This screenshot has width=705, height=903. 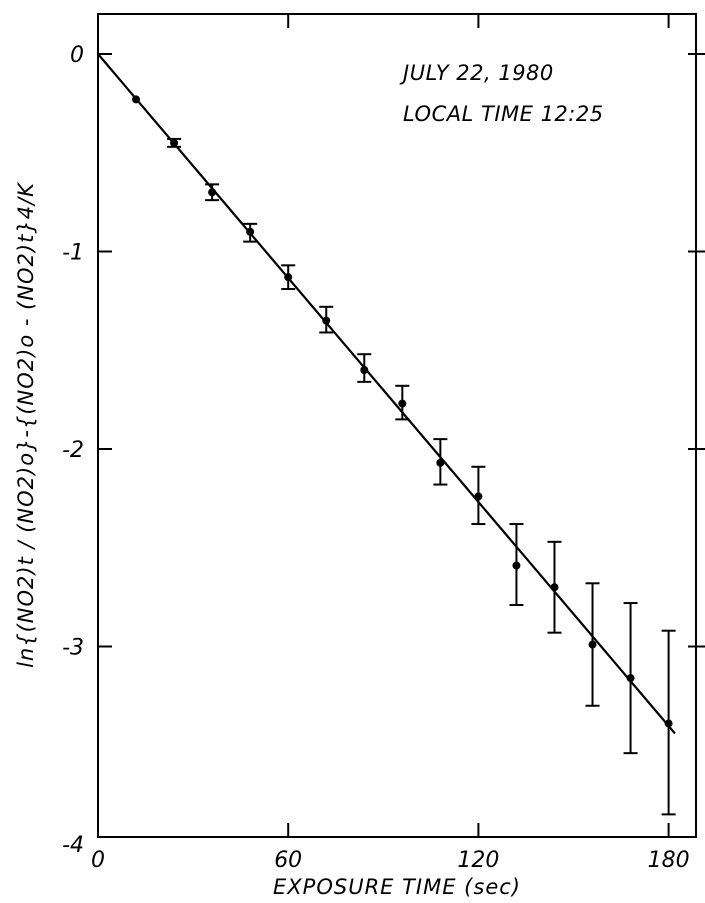 I want to click on x-axis-title: EXPOSURE TIME (sec), so click(x=397, y=887).